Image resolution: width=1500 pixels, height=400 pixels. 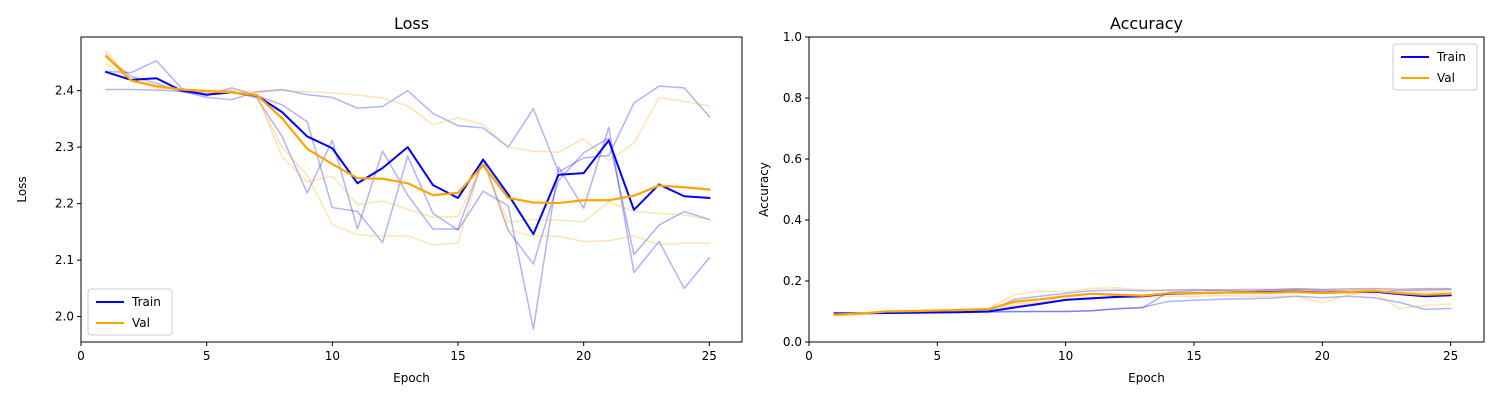 I want to click on loss-title: Loss, so click(x=411, y=23).